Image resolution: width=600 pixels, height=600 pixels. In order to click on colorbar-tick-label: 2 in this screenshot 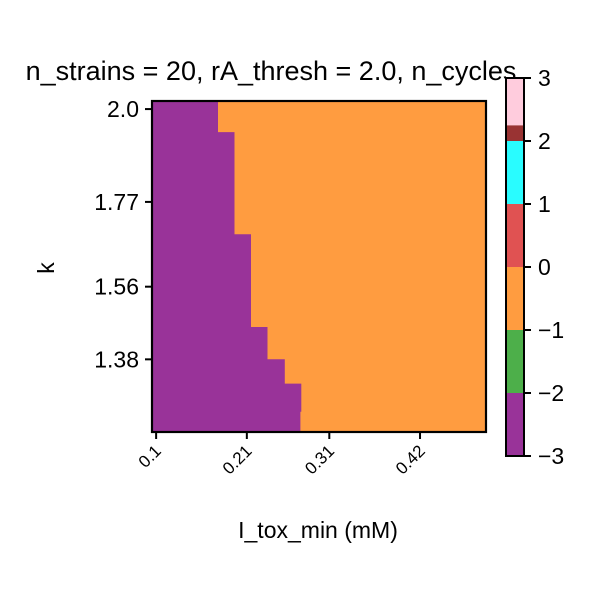, I will do `click(544, 141)`.